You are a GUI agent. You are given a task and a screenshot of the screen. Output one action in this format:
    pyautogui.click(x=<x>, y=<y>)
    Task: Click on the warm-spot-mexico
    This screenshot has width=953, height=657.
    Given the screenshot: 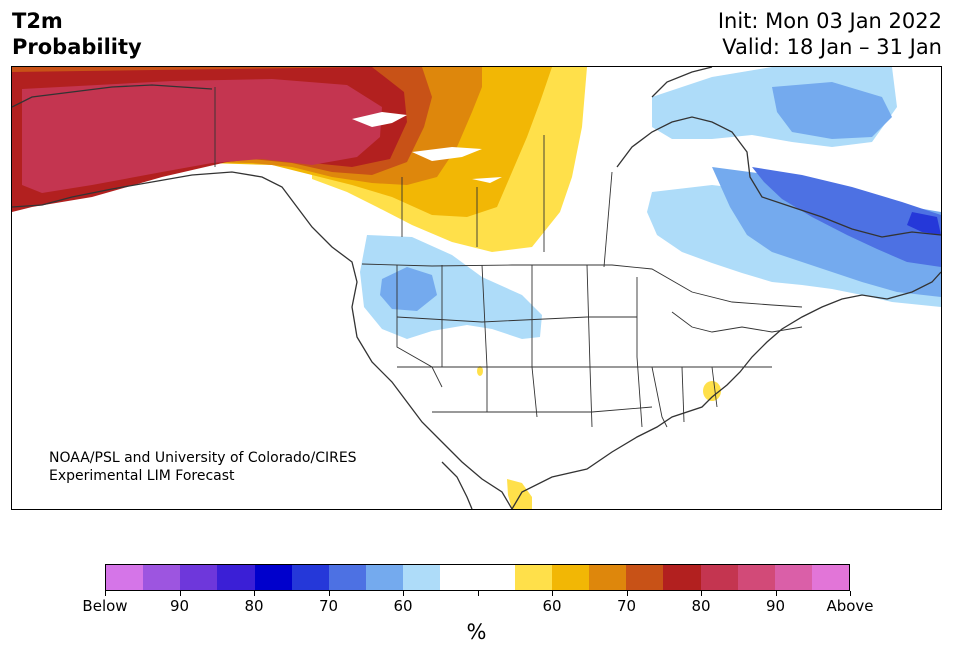 What is the action you would take?
    pyautogui.click(x=519, y=494)
    